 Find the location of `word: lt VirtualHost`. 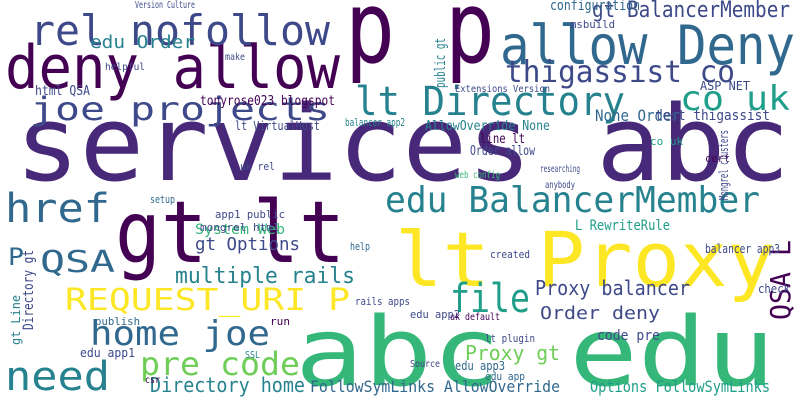

word: lt VirtualHost is located at coordinates (277, 126).